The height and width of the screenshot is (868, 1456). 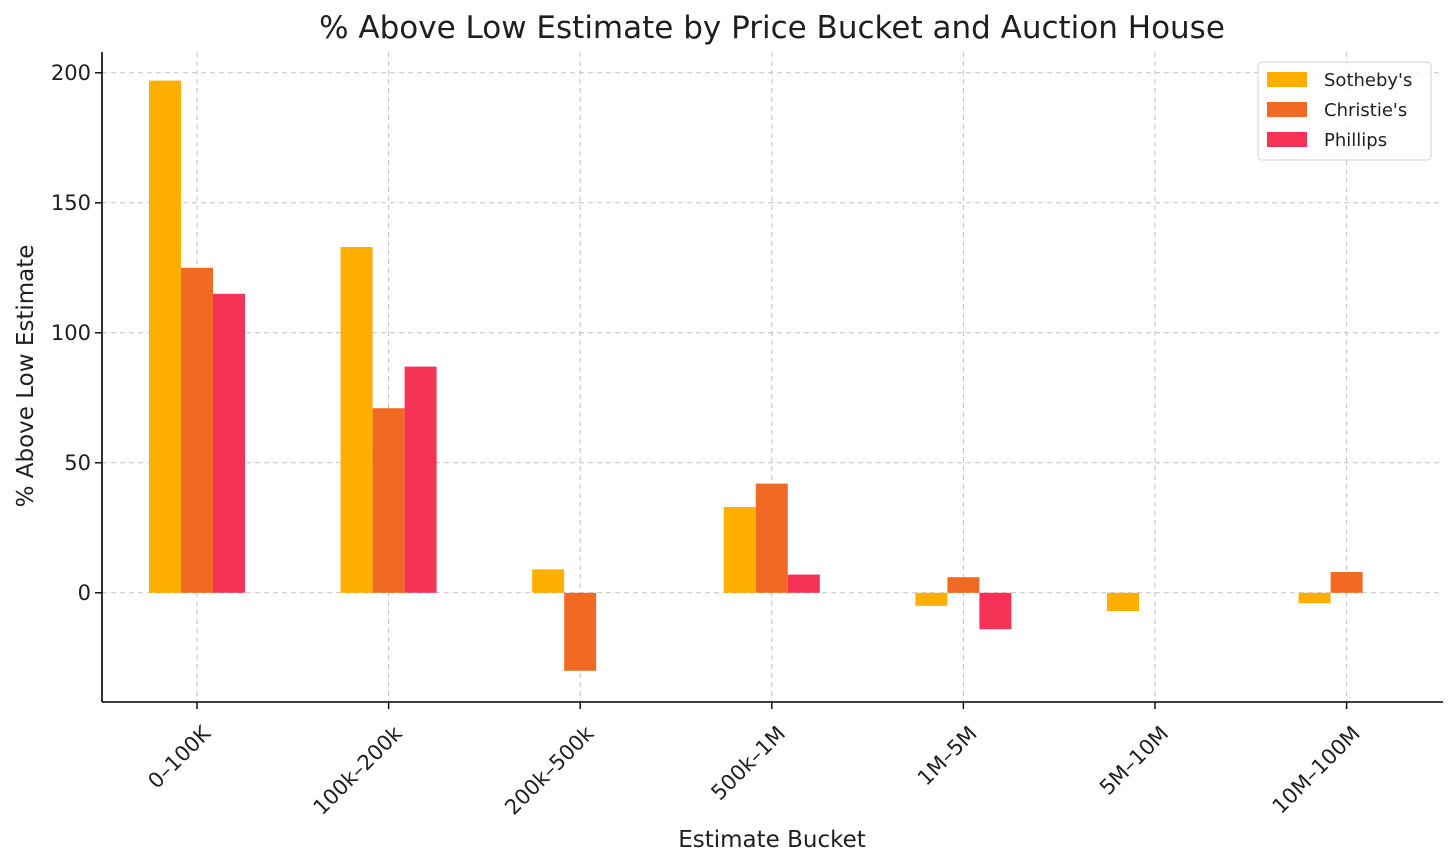 I want to click on x-tick-label: 100k–200k, so click(x=358, y=770).